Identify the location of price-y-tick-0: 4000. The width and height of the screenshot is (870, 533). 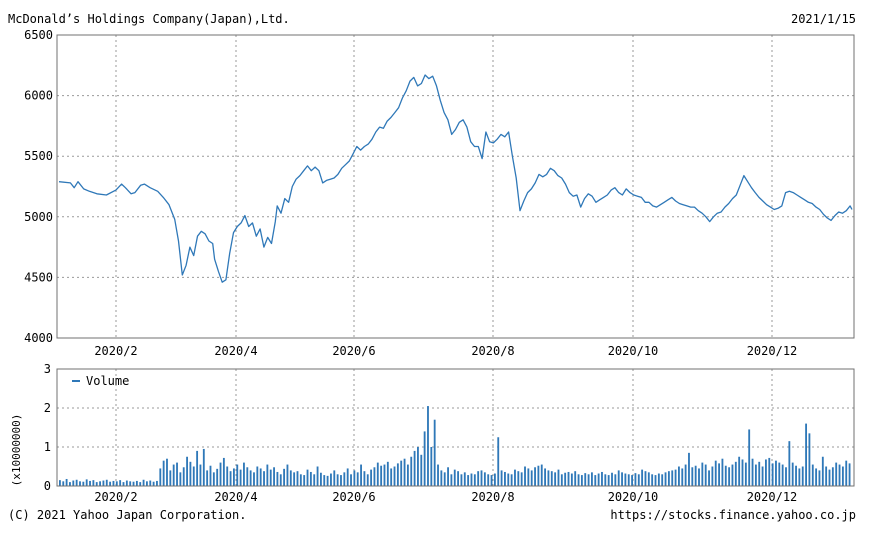
(38, 338).